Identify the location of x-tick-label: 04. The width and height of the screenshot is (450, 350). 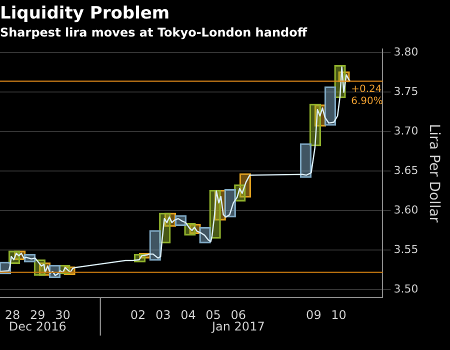
(188, 315).